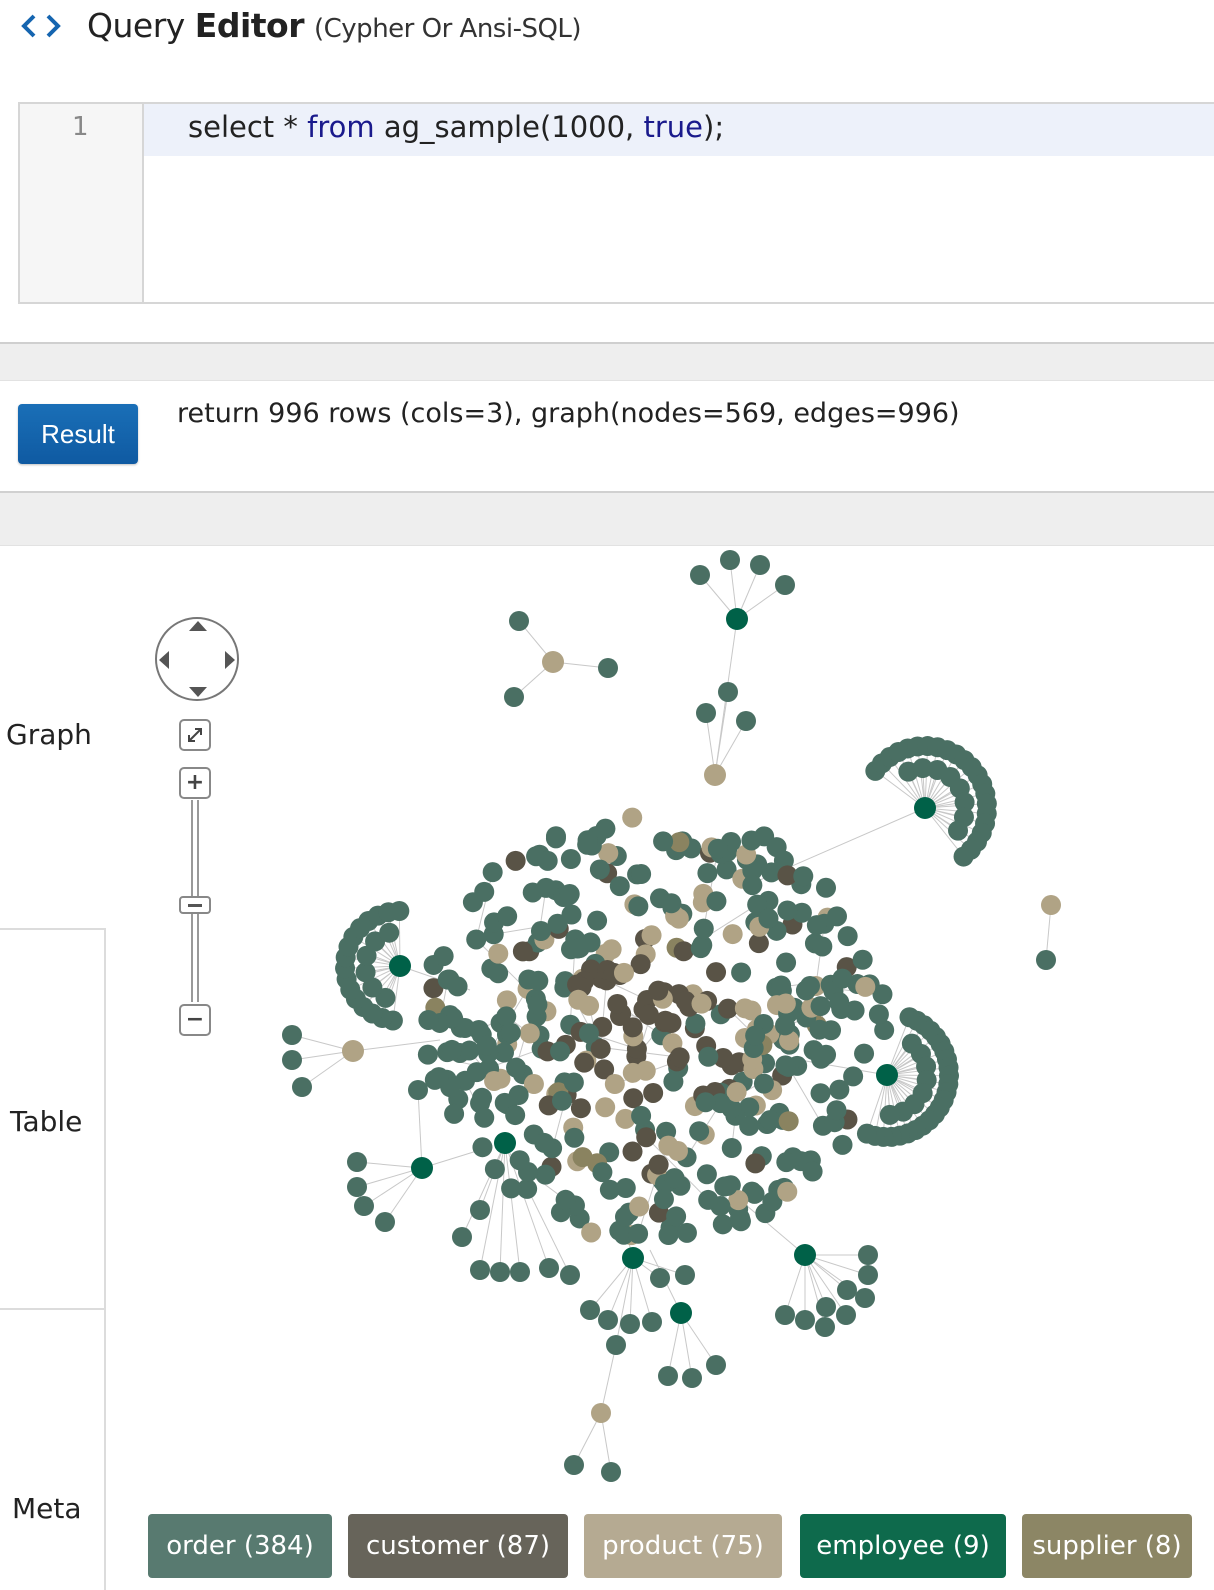 The height and width of the screenshot is (1590, 1214). I want to click on supplier-node, so click(582, 1157).